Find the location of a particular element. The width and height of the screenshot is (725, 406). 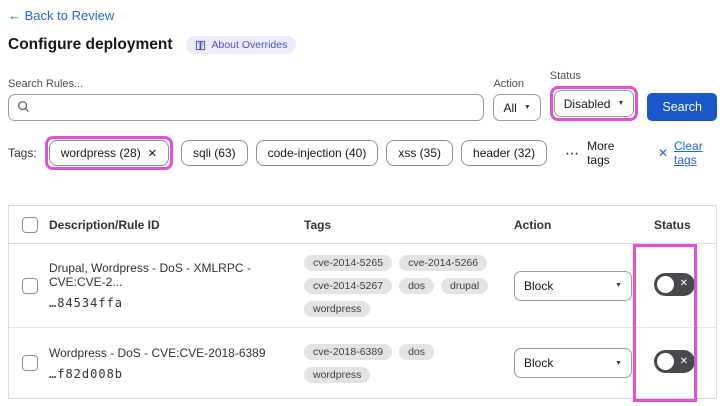

more-tags-button: ⋯ More tags is located at coordinates (596, 153).